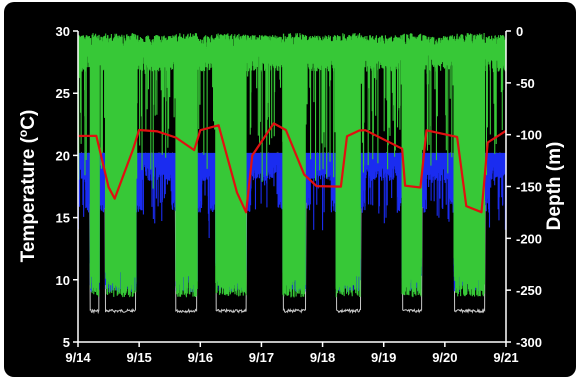  I want to click on x-tick-label: 9/16, so click(200, 357).